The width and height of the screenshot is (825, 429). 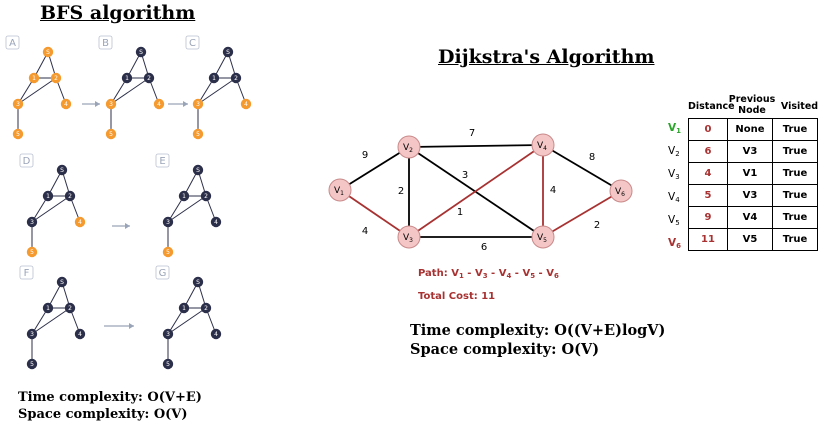 I want to click on path-node: V3, so click(x=481, y=274).